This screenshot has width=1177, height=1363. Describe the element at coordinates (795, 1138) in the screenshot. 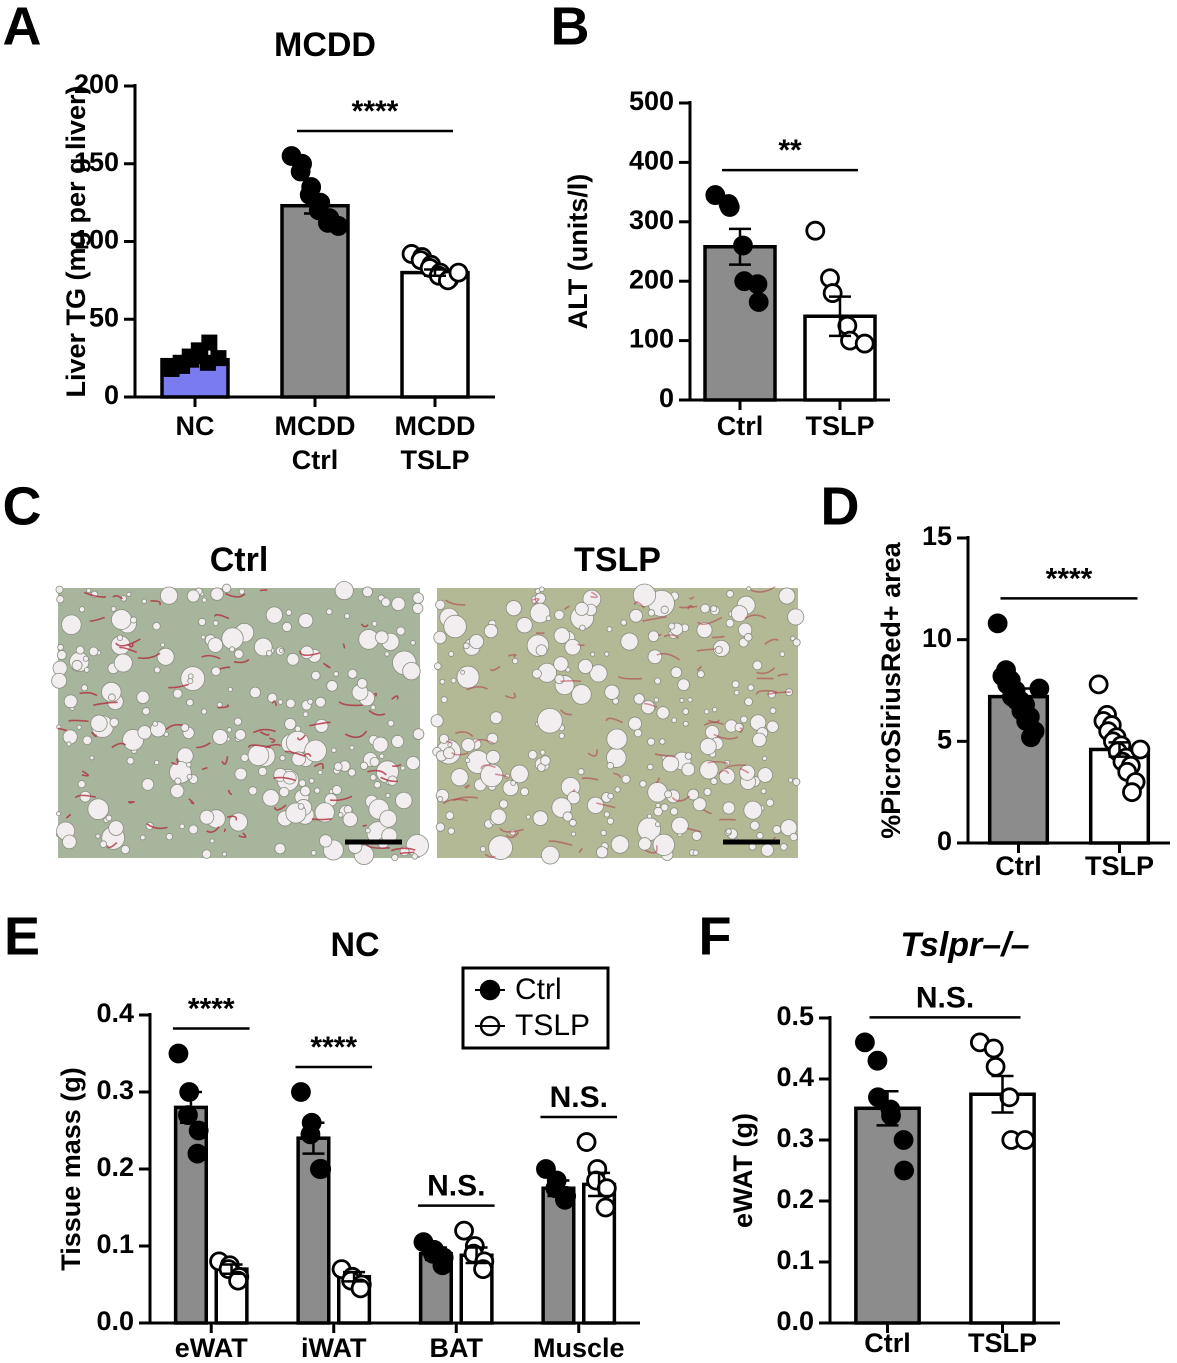

I see `y-tick-label: 0.3` at that location.